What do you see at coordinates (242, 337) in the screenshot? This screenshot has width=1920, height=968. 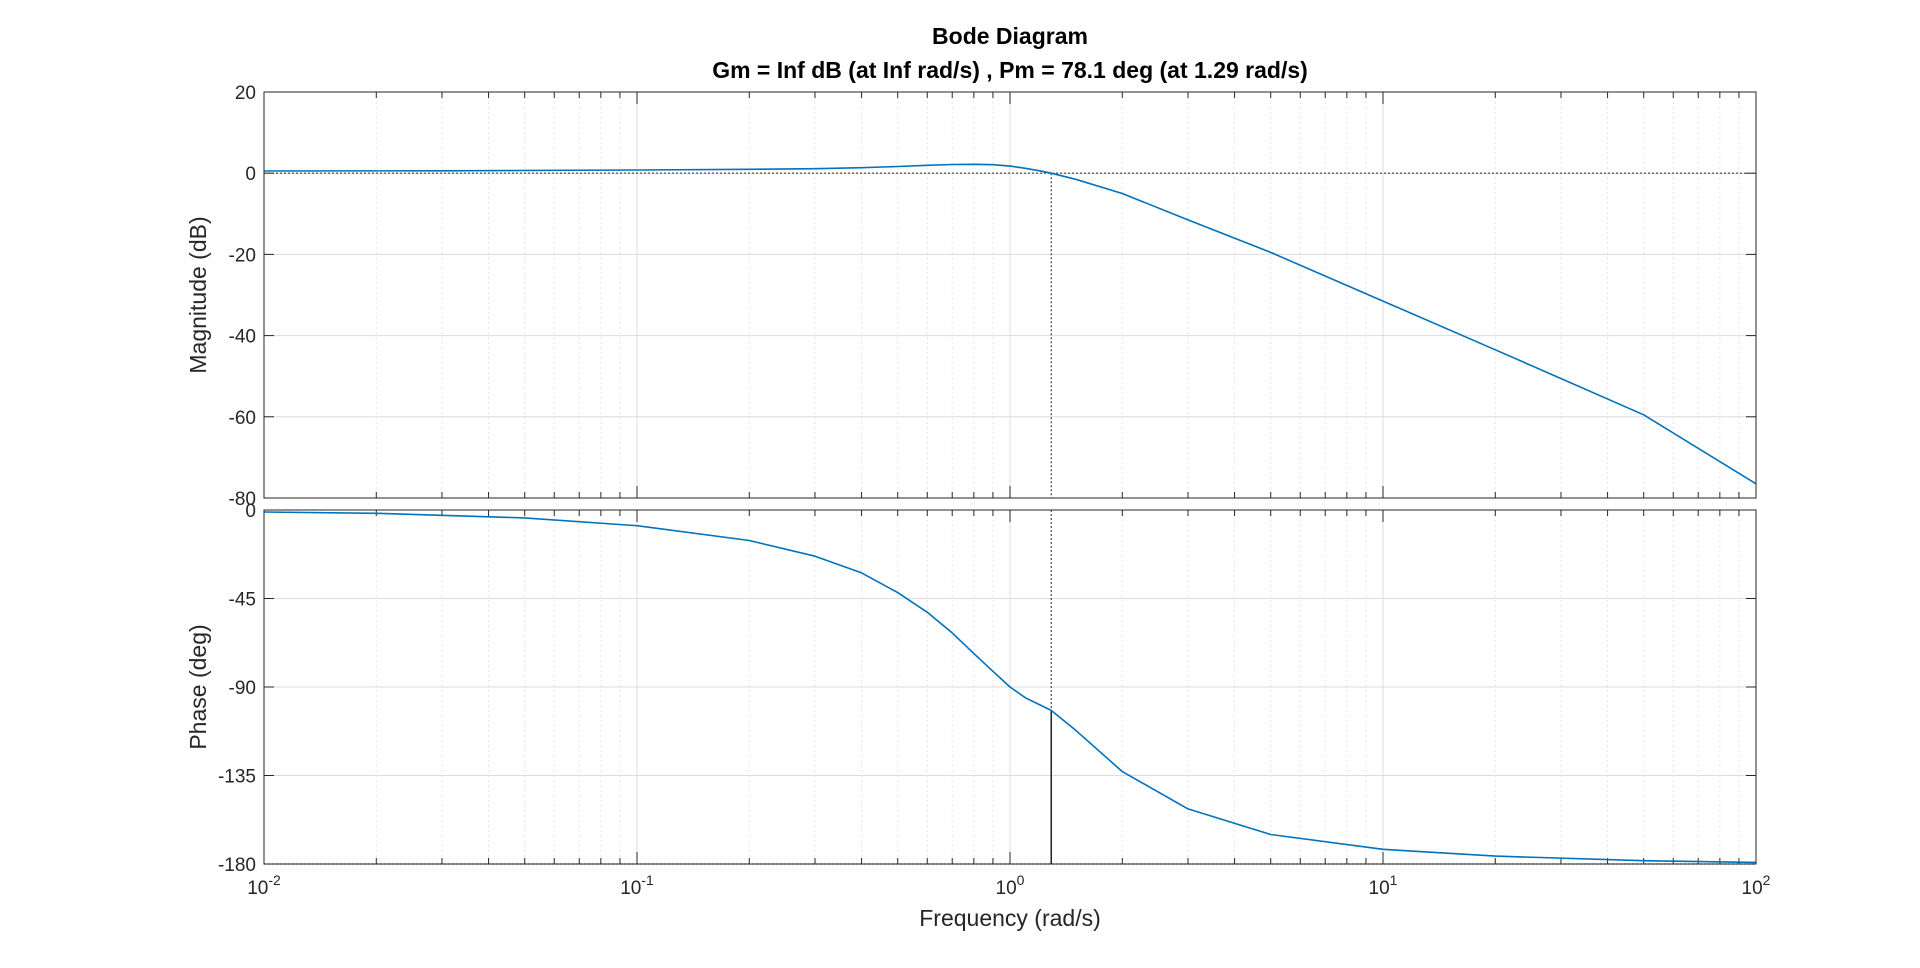 I see `magnitude-y-tick-label: -40` at bounding box center [242, 337].